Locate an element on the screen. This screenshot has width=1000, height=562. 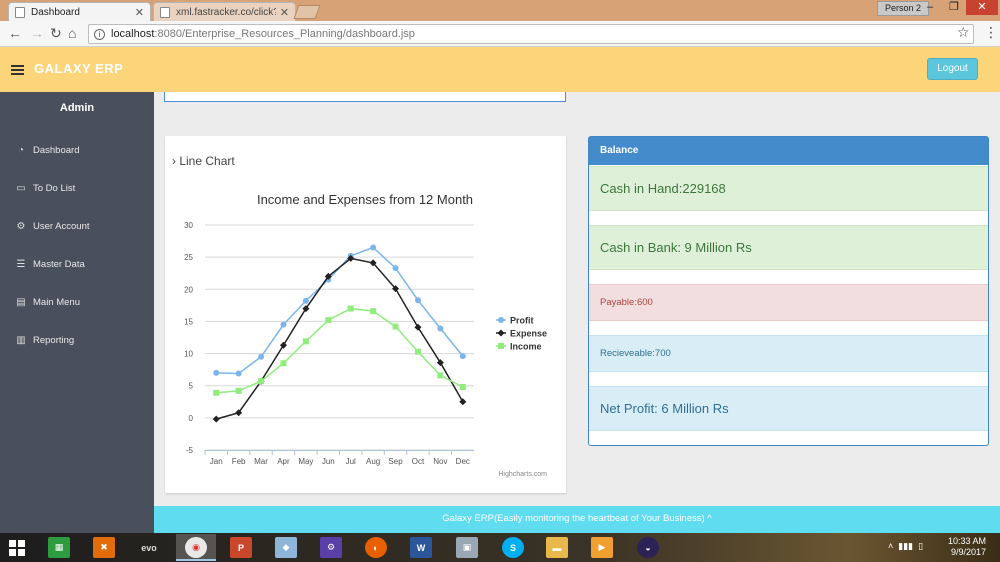
evo-icon: evo is located at coordinates (149, 547).